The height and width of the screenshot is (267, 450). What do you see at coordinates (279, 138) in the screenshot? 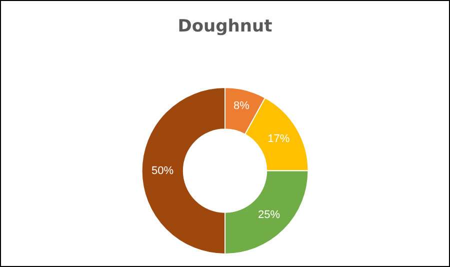
I see `data-label: 17%` at bounding box center [279, 138].